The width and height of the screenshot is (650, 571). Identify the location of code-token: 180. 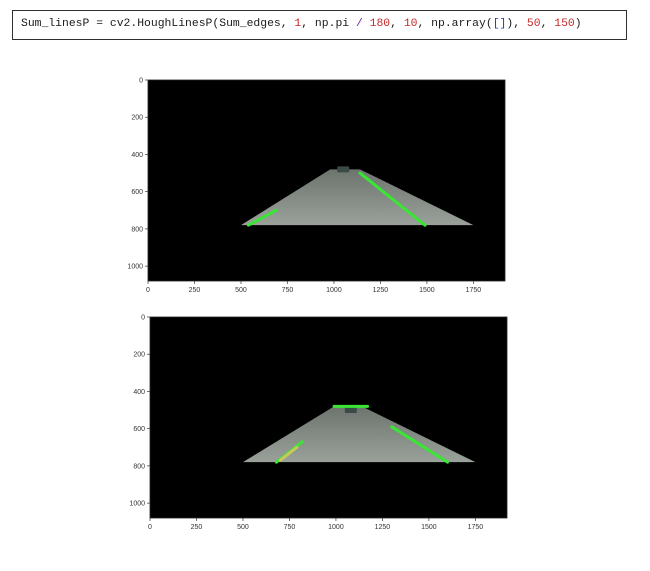
(380, 24).